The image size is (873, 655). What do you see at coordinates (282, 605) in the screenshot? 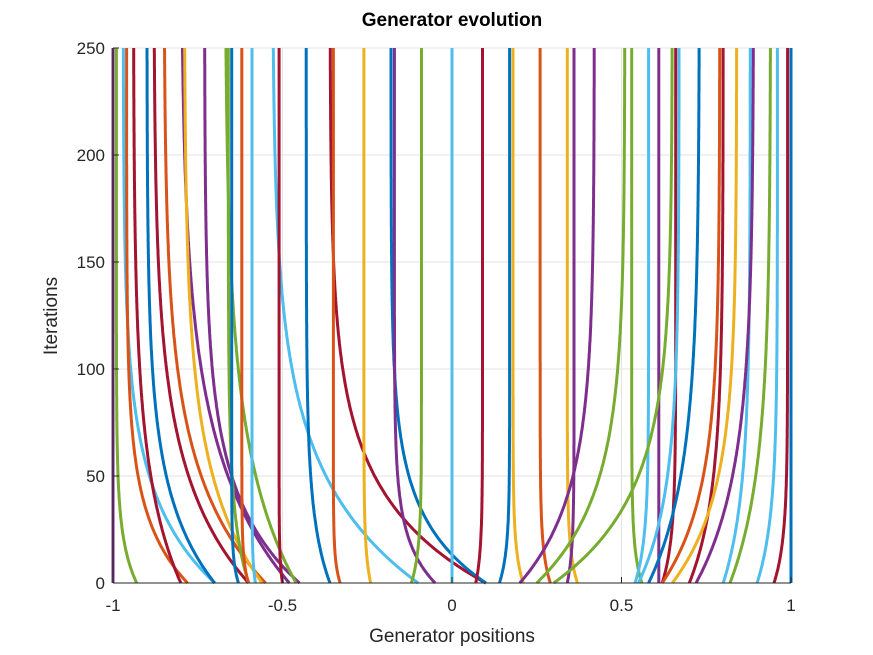
I see `x-tick-label: -0.5` at bounding box center [282, 605].